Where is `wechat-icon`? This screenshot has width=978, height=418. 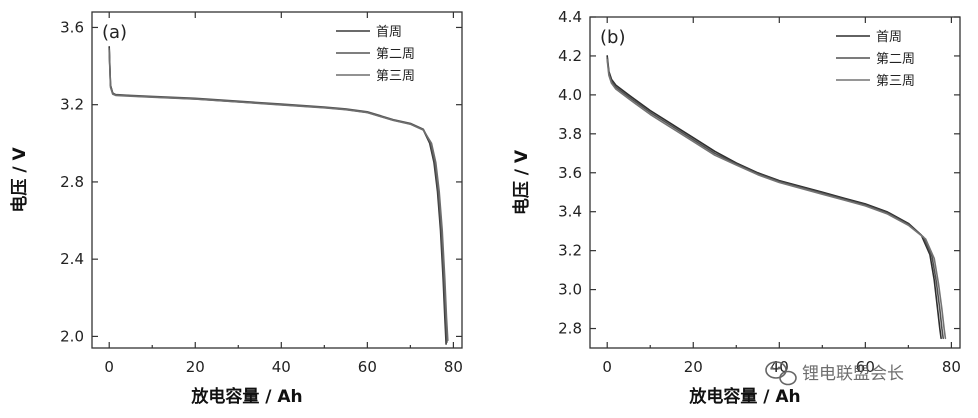 wechat-icon is located at coordinates (781, 373).